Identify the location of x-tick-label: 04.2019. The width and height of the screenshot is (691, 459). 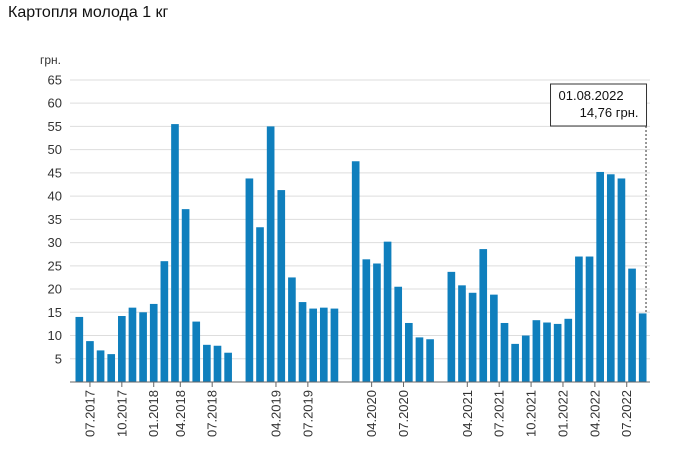
(275, 413).